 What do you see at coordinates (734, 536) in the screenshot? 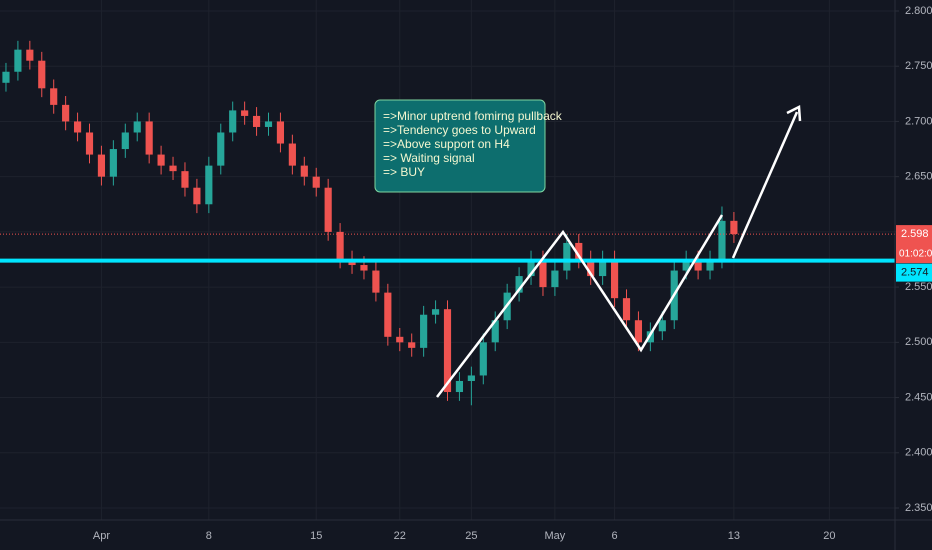
I see `x-tick-label: 13` at bounding box center [734, 536].